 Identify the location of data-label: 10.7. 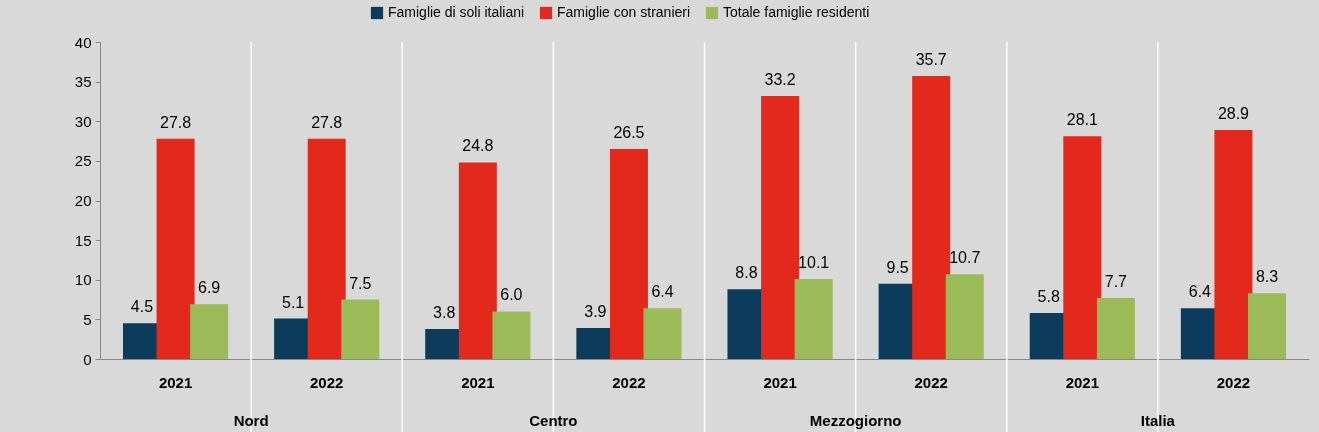
(965, 258).